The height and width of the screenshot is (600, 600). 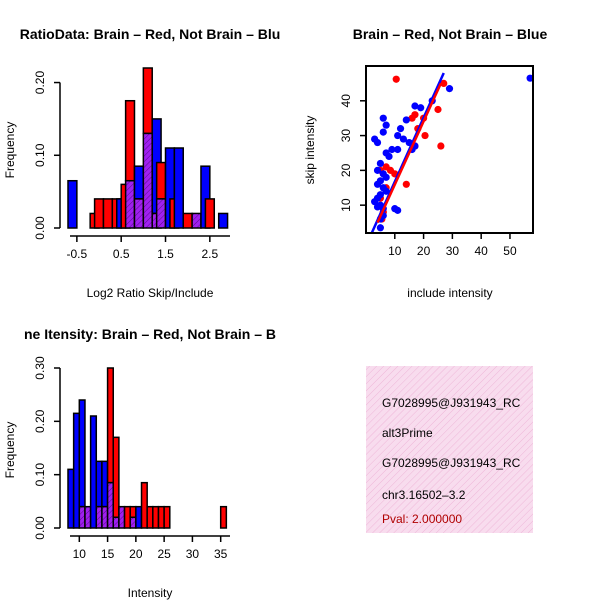 I want to click on intensity-scatter-title: Brain – Red, Not Brain – Blue, so click(x=450, y=34).